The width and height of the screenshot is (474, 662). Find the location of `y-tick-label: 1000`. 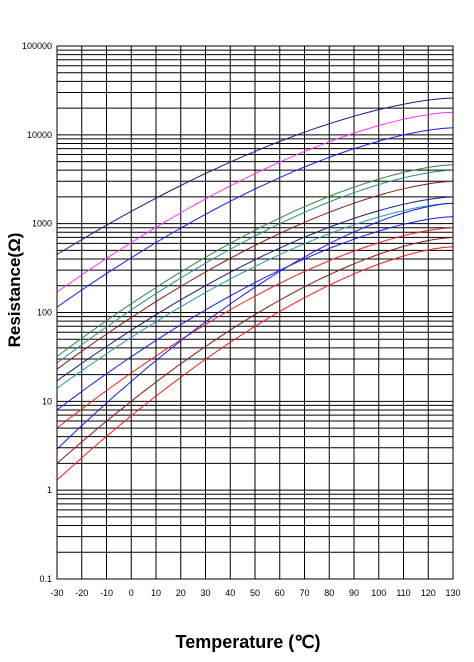

y-tick-label: 1000 is located at coordinates (42, 224).